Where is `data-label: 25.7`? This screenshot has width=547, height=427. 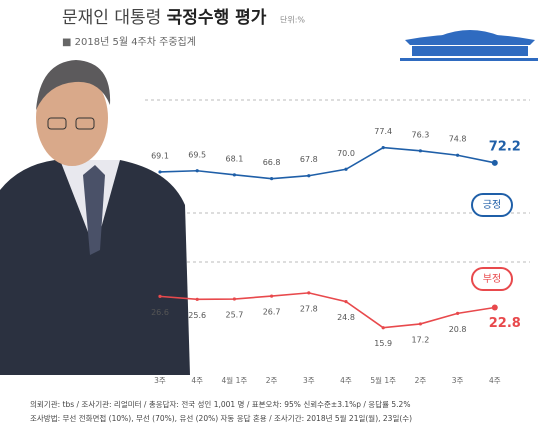 data-label: 25.7 is located at coordinates (234, 315).